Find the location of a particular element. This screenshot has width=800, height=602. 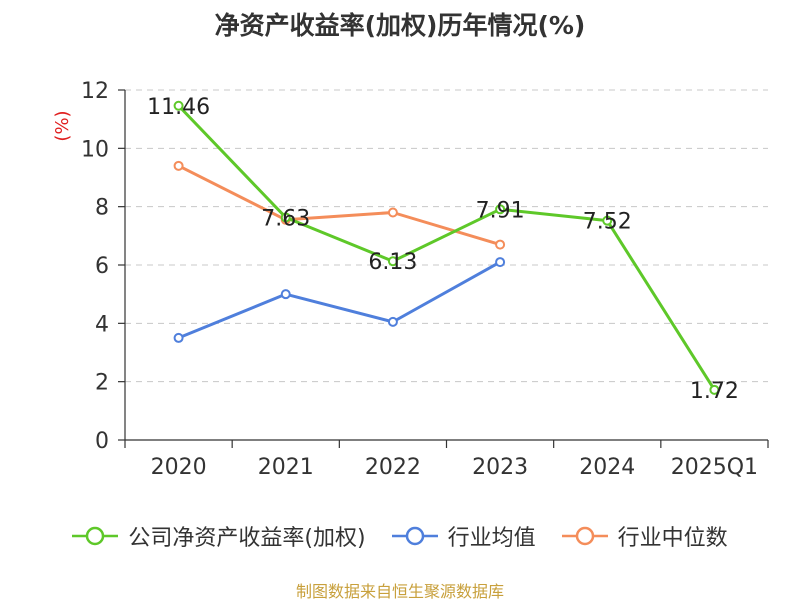

data-label: 11.46 is located at coordinates (178, 107).